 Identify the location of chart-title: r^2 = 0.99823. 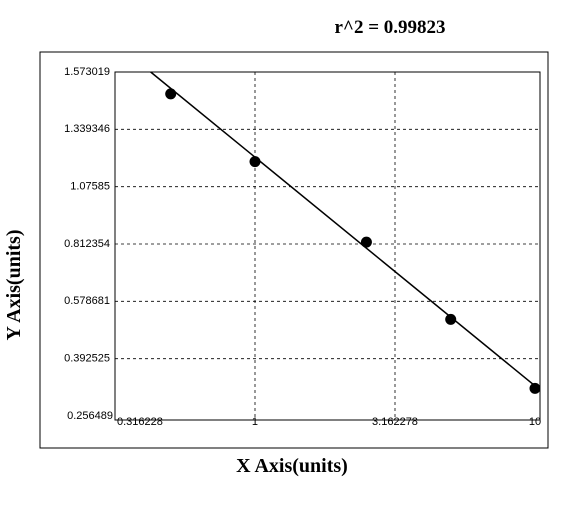
(389, 27).